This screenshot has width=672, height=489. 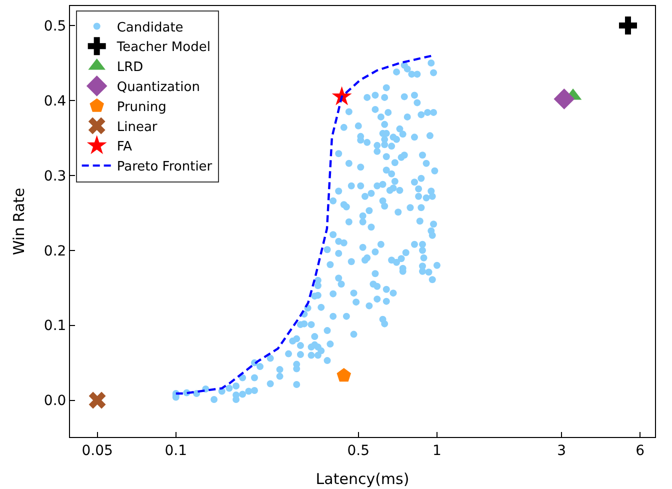 I want to click on y-tick-label: 0.1, so click(x=55, y=326).